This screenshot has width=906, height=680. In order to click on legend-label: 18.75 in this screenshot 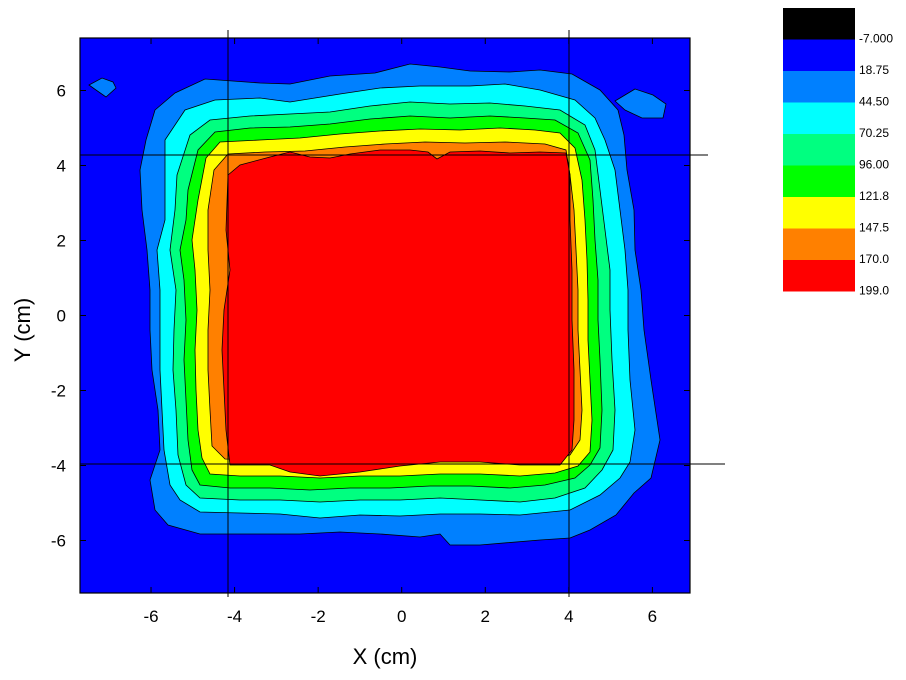, I will do `click(874, 70)`.